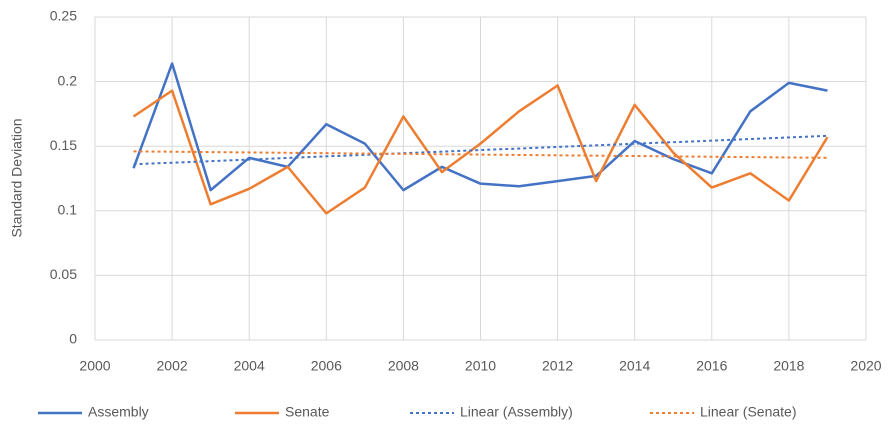 Image resolution: width=894 pixels, height=433 pixels. I want to click on legend-label: Linear (Assembly), so click(516, 412).